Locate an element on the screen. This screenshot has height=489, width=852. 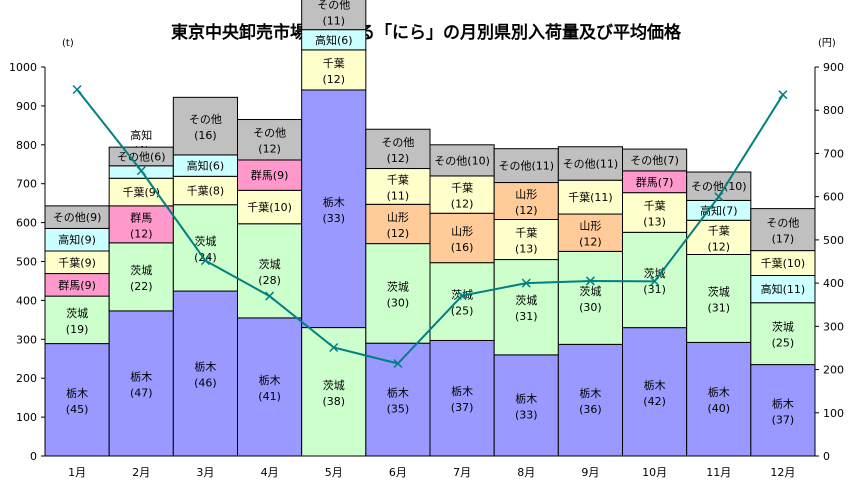
right-axis-unit: (円) is located at coordinates (827, 43).